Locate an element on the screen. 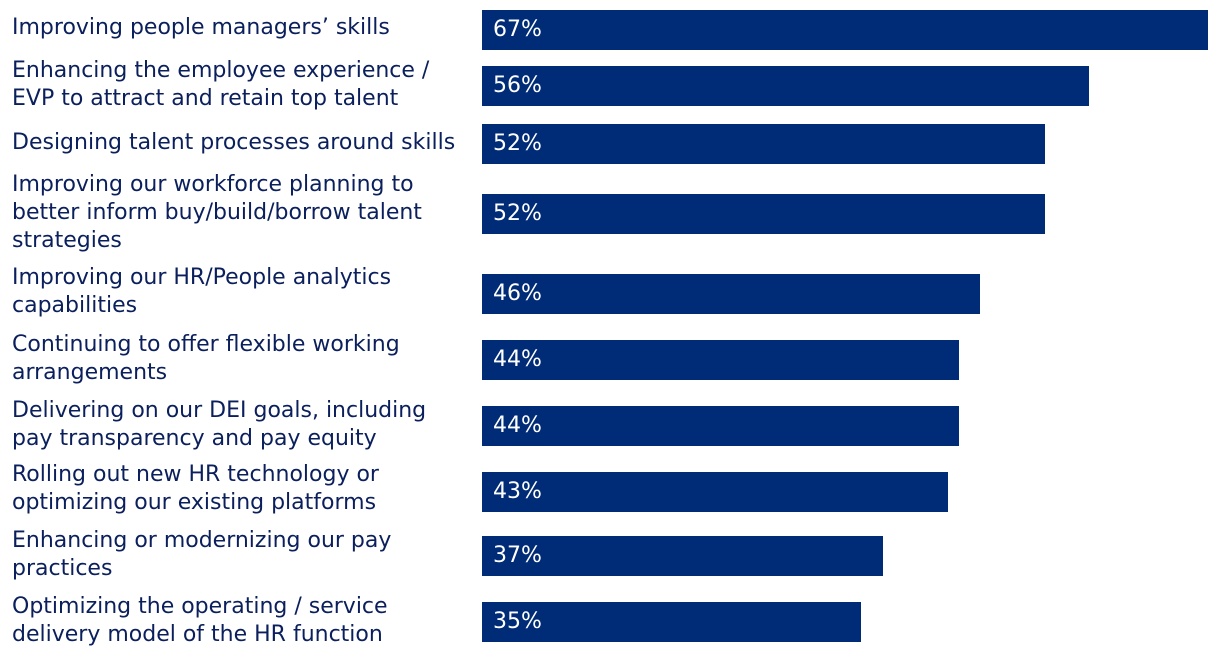 The width and height of the screenshot is (1220, 662). bar-value-label: 56% is located at coordinates (517, 85).